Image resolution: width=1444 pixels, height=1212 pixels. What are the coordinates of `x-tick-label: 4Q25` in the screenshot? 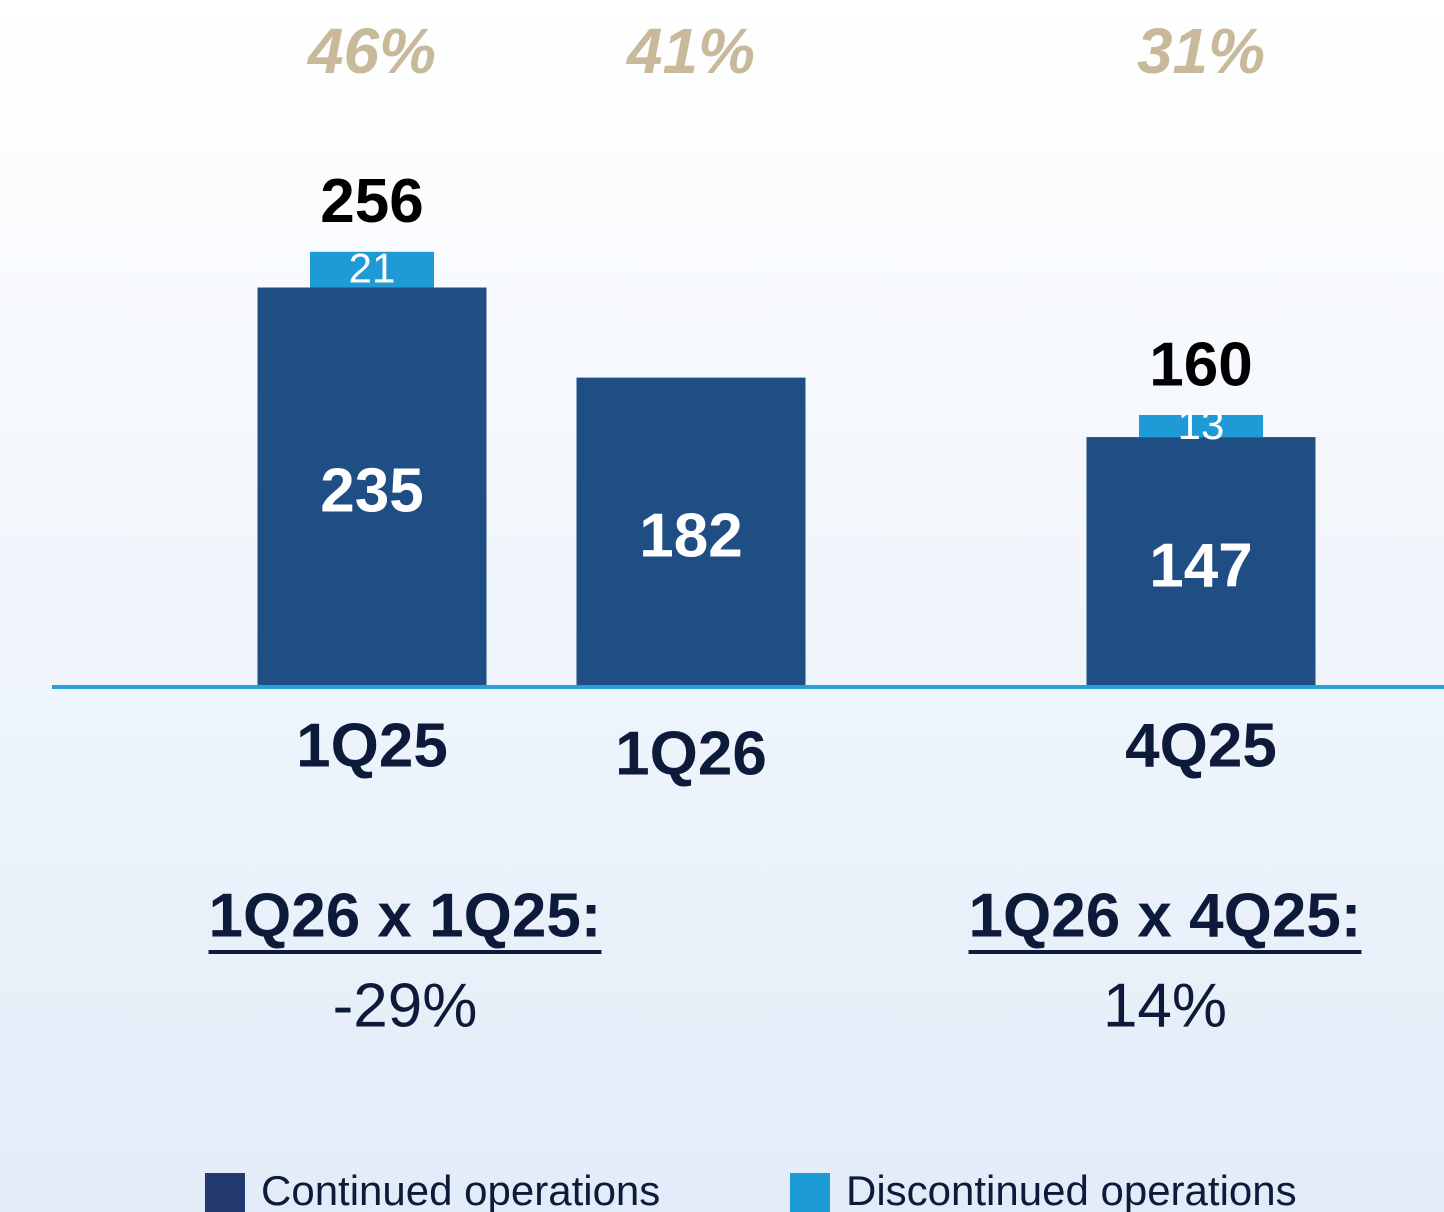 It's located at (1201, 745).